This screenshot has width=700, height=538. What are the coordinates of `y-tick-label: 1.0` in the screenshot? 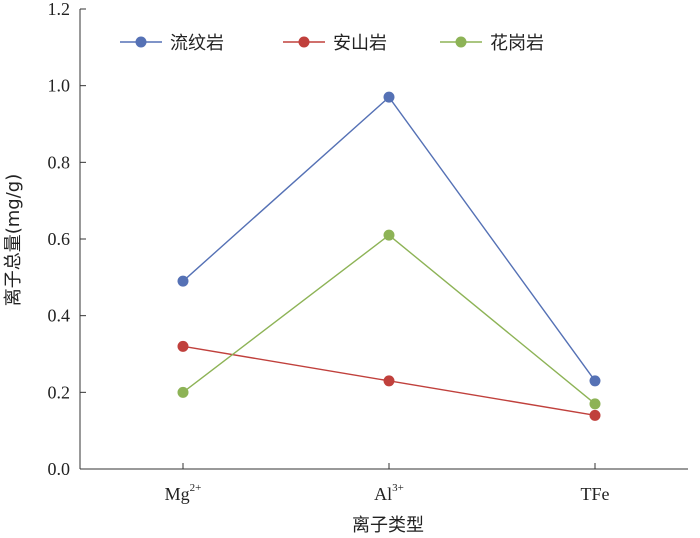 It's located at (59, 86).